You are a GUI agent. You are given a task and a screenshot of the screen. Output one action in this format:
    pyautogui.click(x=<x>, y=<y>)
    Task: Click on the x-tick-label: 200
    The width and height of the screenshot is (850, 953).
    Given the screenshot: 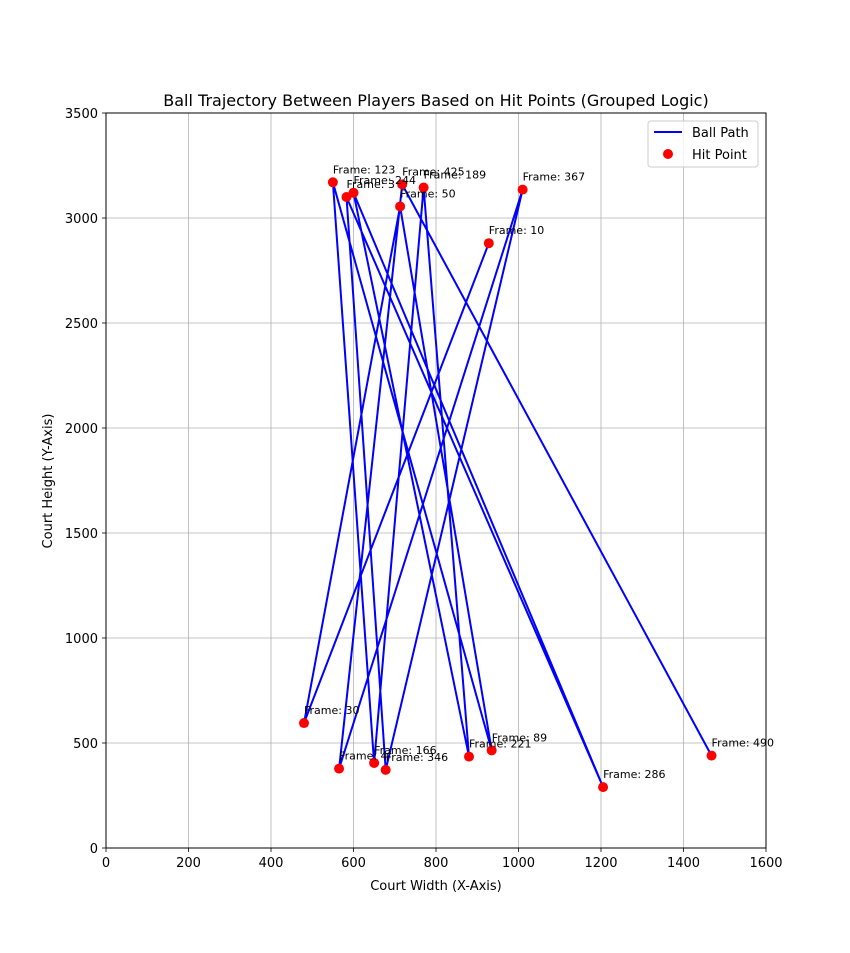 What is the action you would take?
    pyautogui.click(x=188, y=863)
    